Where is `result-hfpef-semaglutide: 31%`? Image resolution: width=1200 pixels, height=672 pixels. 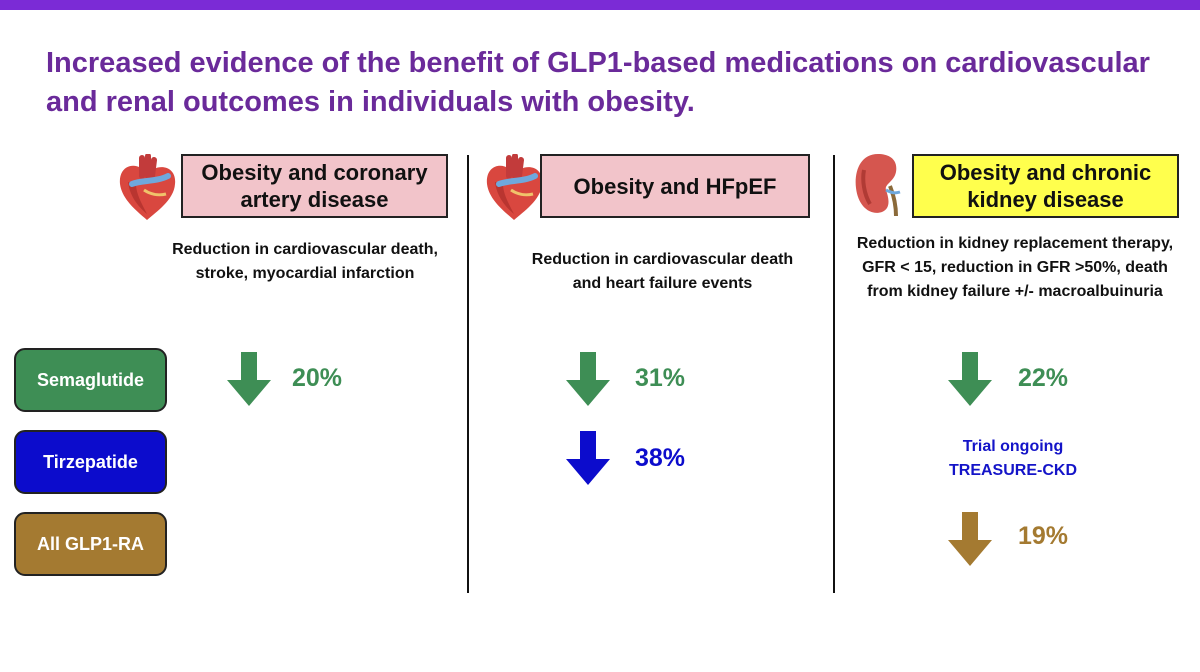
result-hfpef-semaglutide: 31% is located at coordinates (660, 378).